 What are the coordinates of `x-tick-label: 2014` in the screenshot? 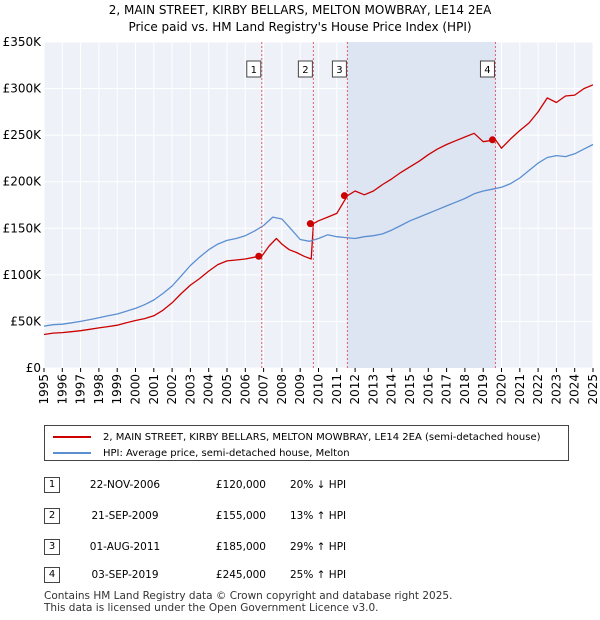 It's located at (392, 389).